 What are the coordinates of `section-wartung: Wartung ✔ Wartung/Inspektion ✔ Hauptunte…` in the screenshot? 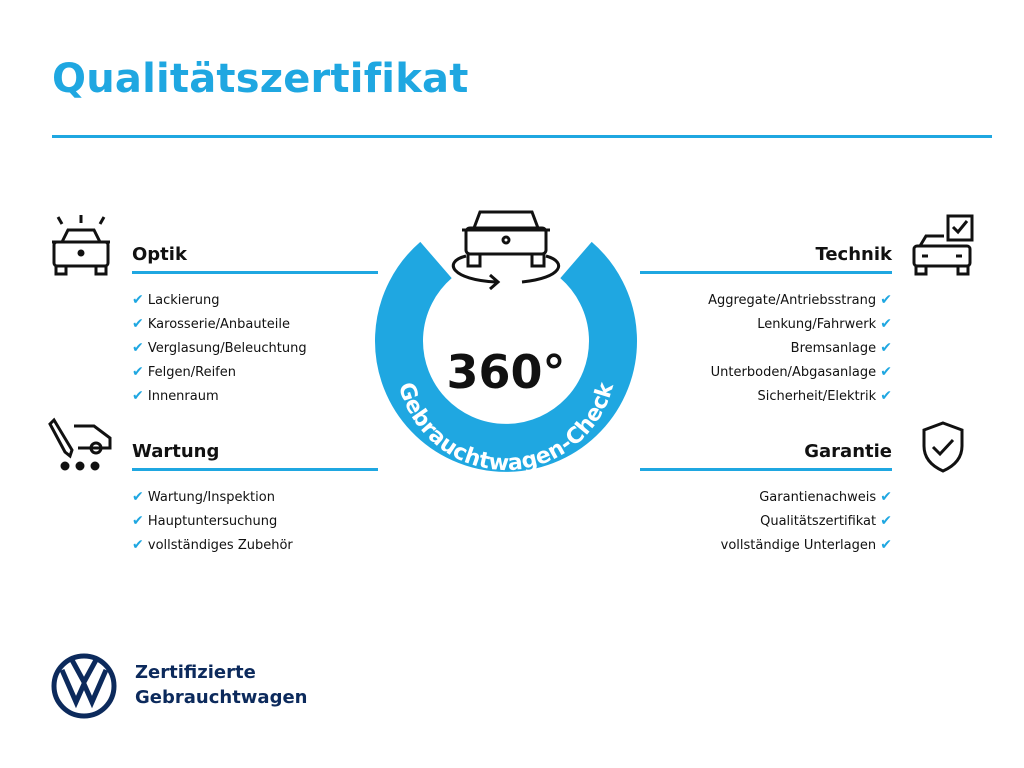 It's located at (255, 499).